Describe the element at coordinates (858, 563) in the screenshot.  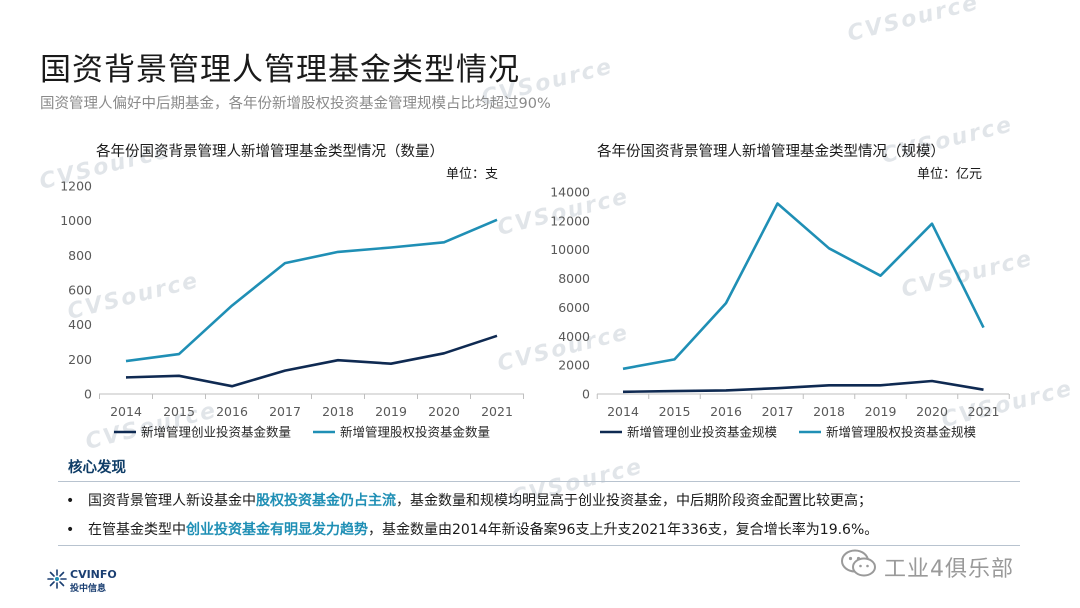
I see `wechat-icon` at that location.